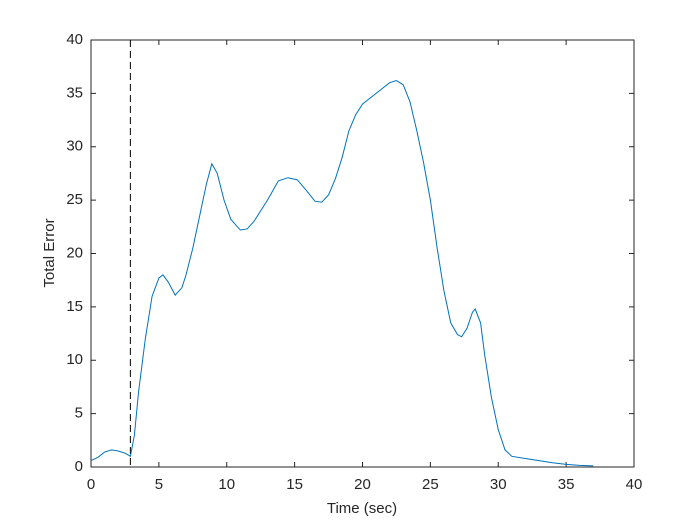 The height and width of the screenshot is (525, 700). What do you see at coordinates (362, 484) in the screenshot?
I see `x-tick-label: 20` at bounding box center [362, 484].